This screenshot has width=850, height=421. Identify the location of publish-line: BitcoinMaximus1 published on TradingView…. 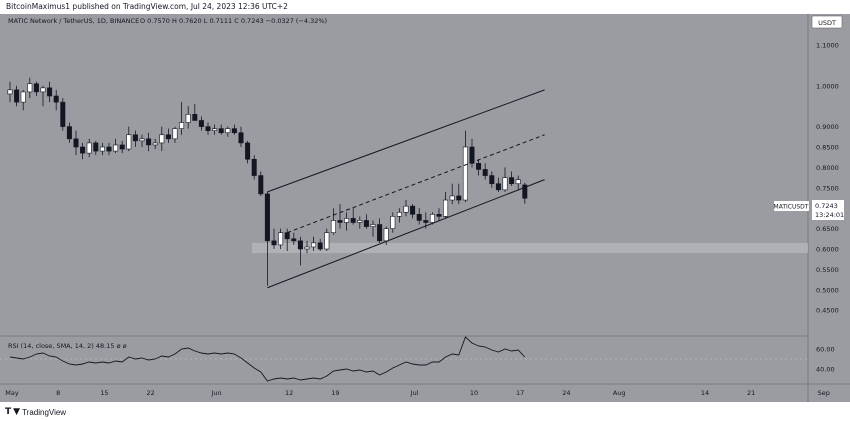
(147, 6).